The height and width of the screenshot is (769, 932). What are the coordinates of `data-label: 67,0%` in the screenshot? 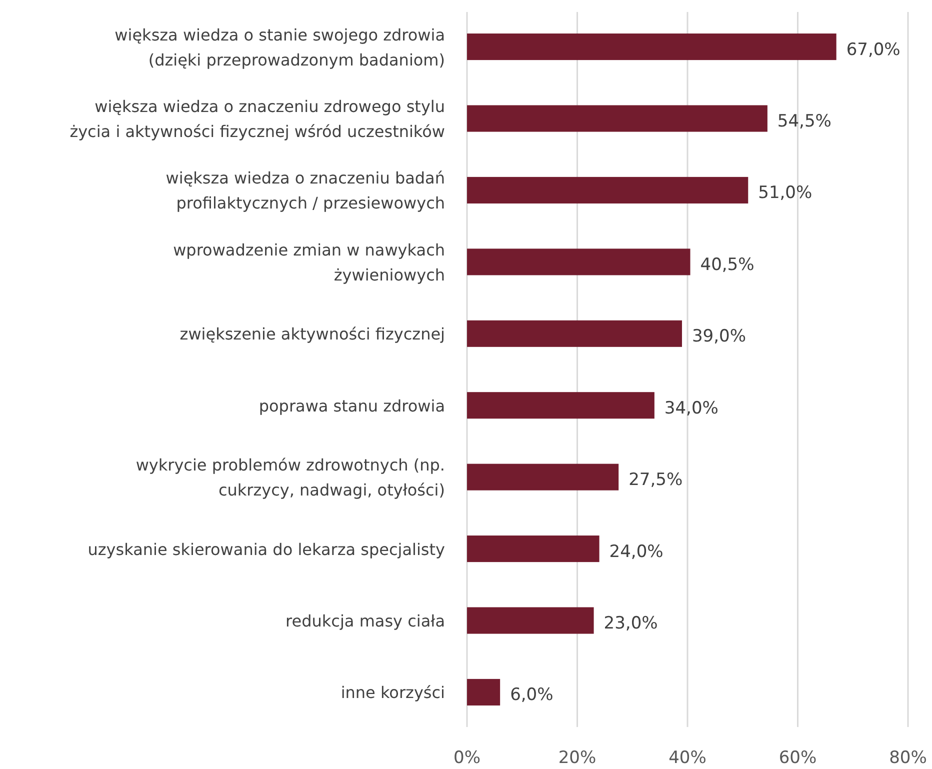 It's located at (873, 50).